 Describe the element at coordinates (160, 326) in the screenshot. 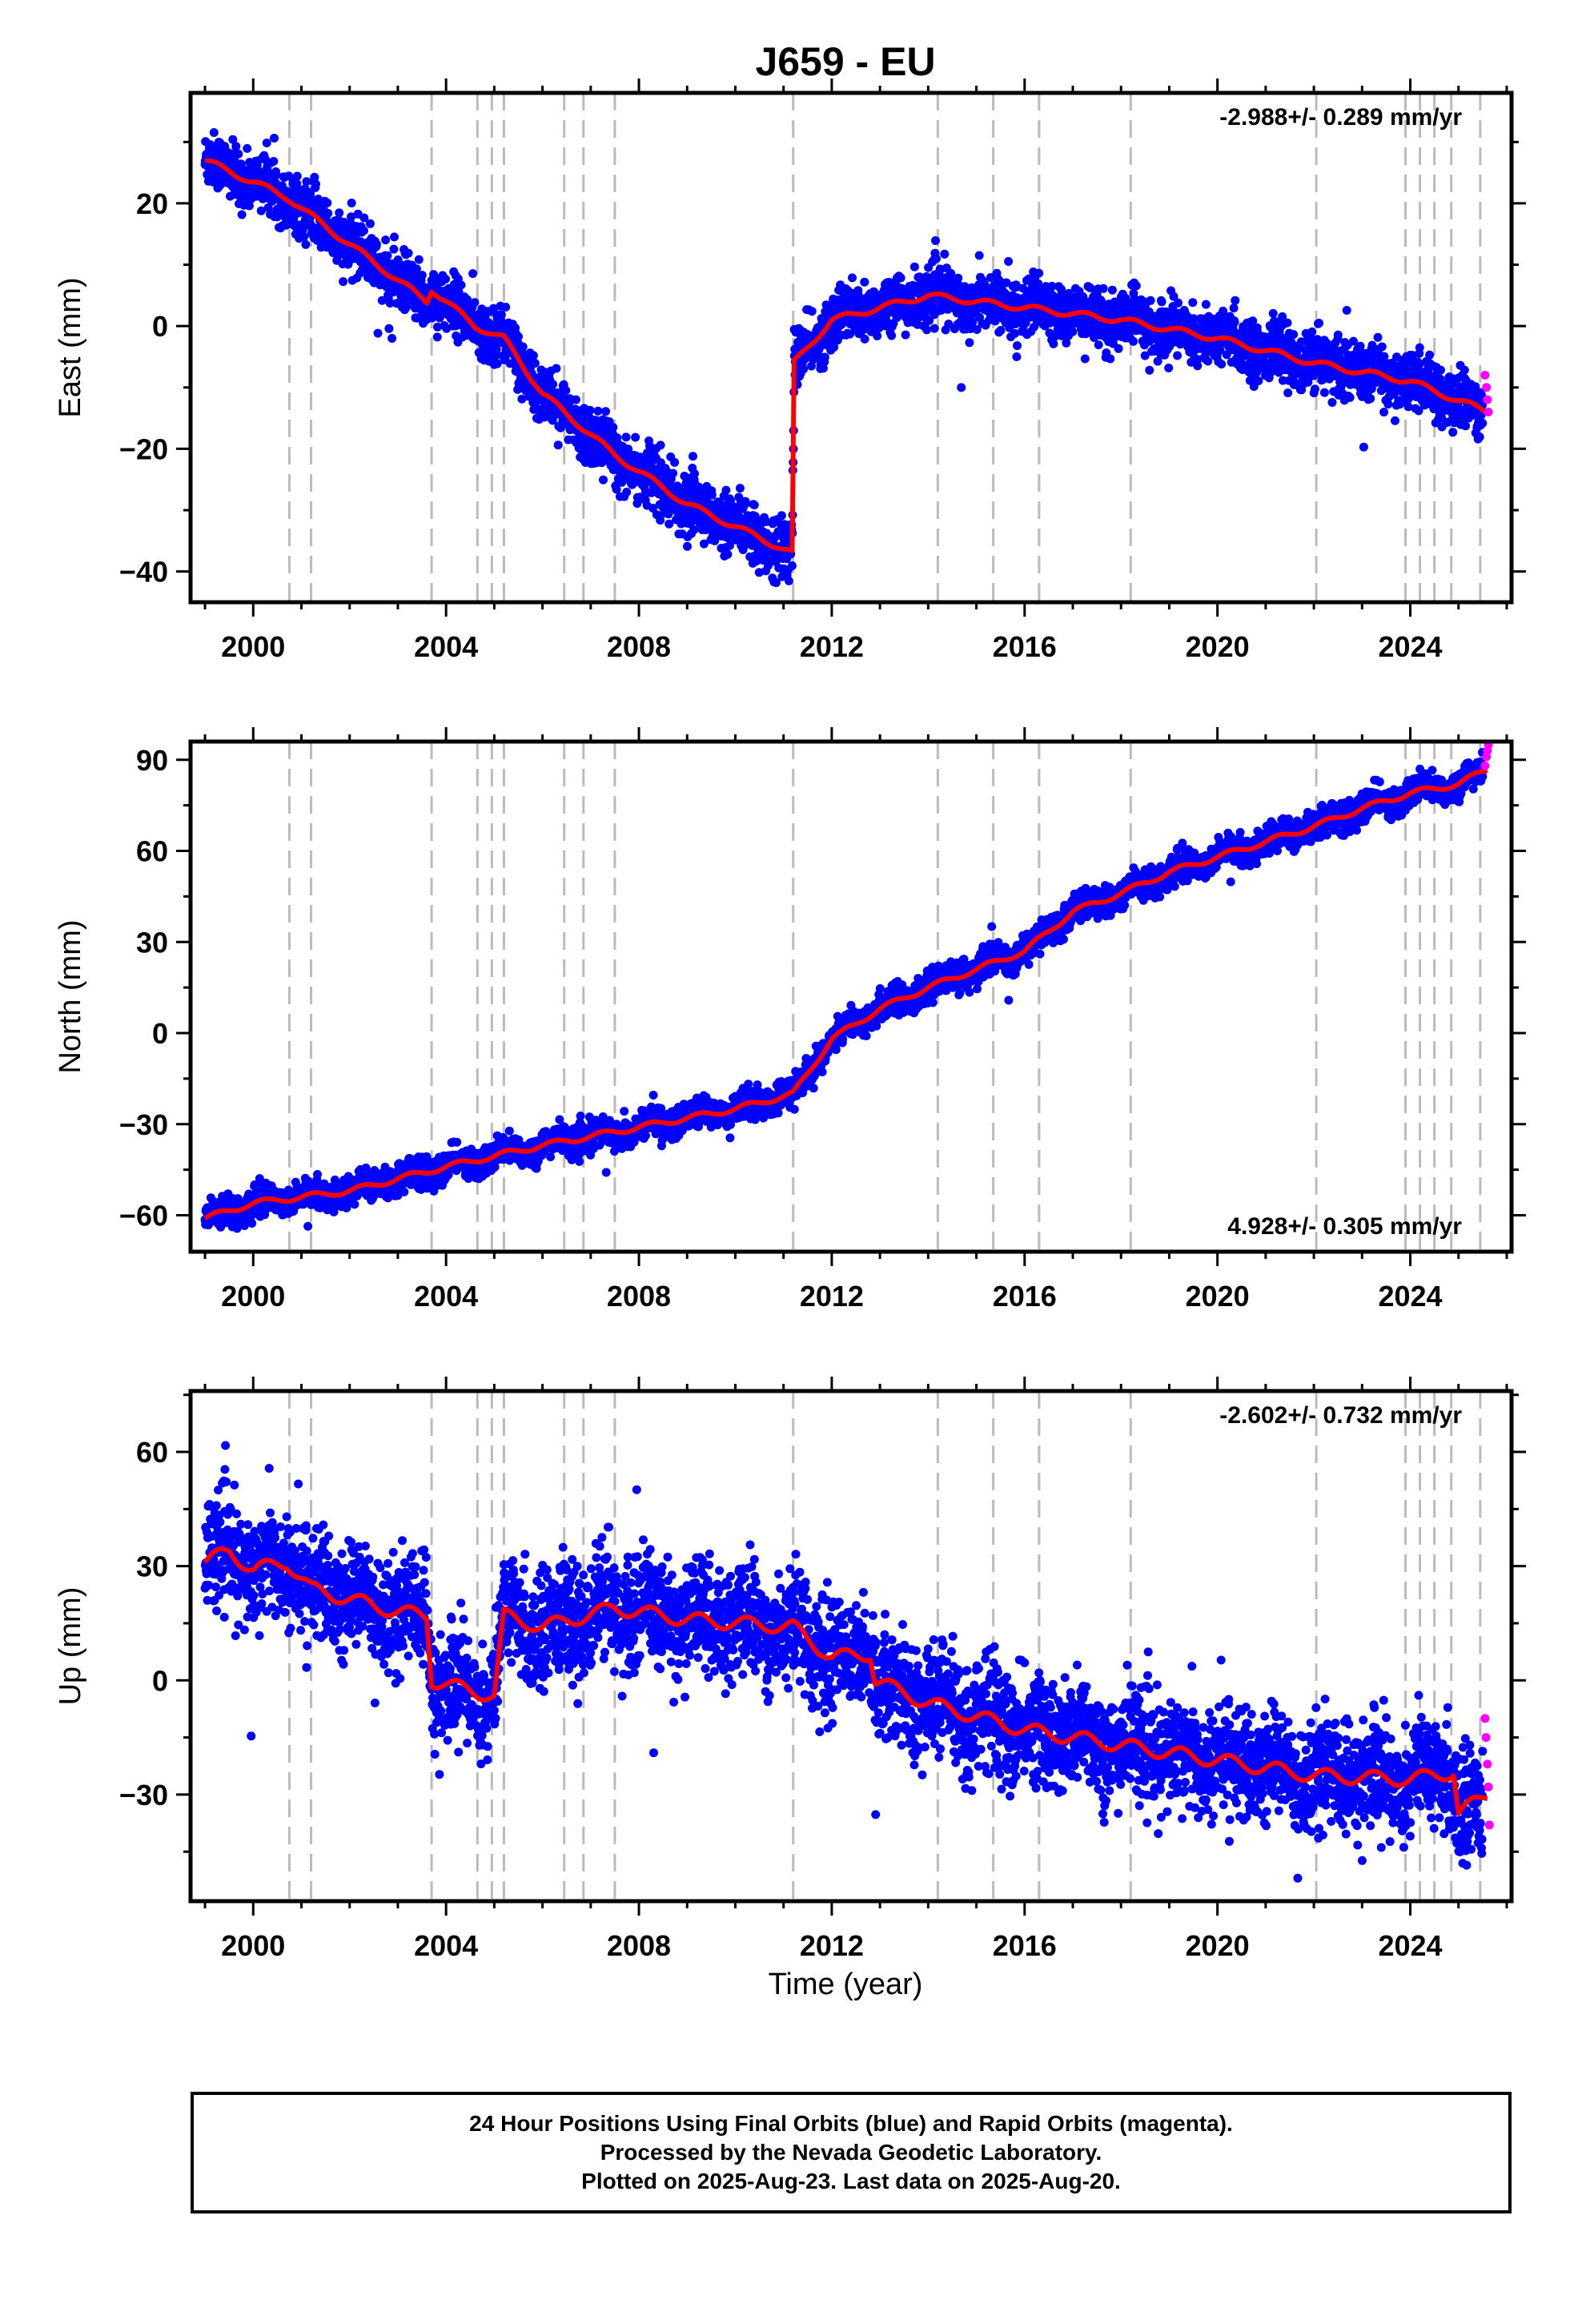

I see `y-tick-label: 0` at that location.